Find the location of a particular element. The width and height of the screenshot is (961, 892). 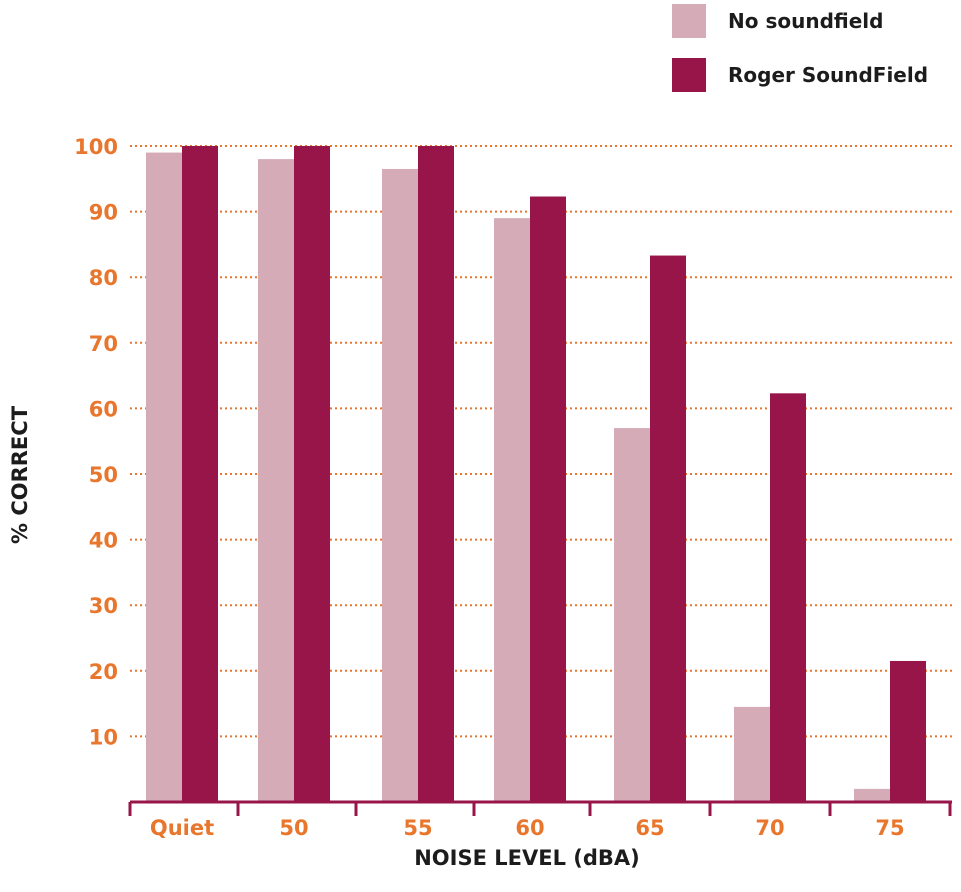

bar-roger-soundfield-quiet is located at coordinates (200, 474).